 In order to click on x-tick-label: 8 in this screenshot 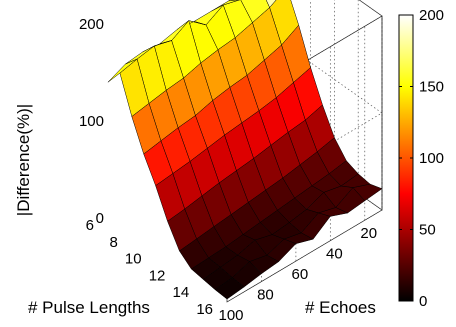, I will do `click(113, 242)`.